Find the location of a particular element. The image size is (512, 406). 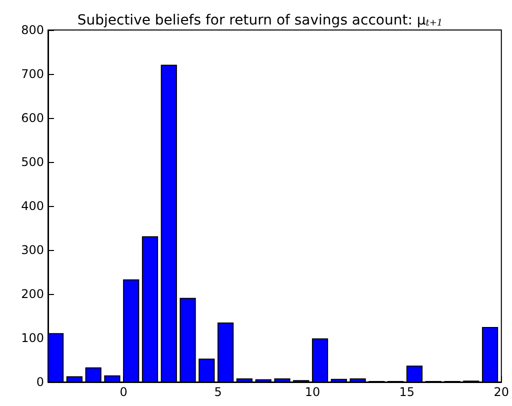

y-tick-label: 600 is located at coordinates (32, 118).